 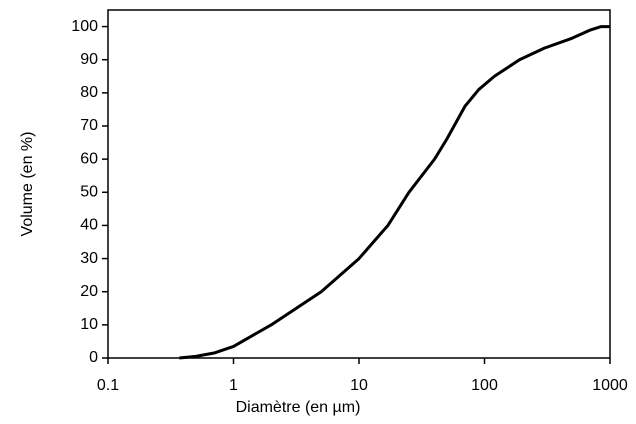 What do you see at coordinates (89, 125) in the screenshot?
I see `y-tick-label: 70` at bounding box center [89, 125].